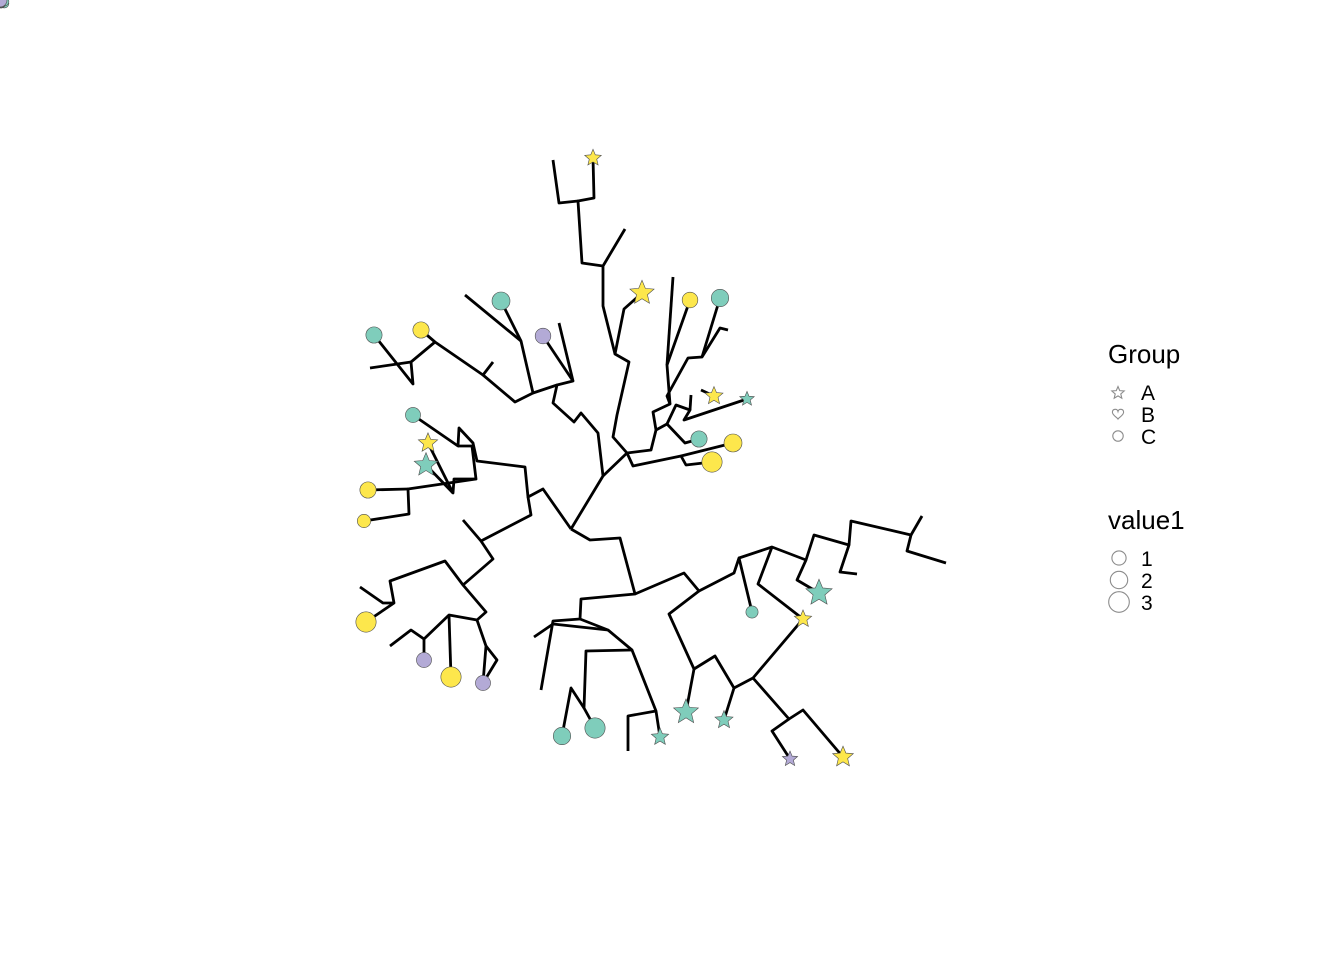 This screenshot has height=960, width=1344. I want to click on legend-circle-icon, so click(1118, 436).